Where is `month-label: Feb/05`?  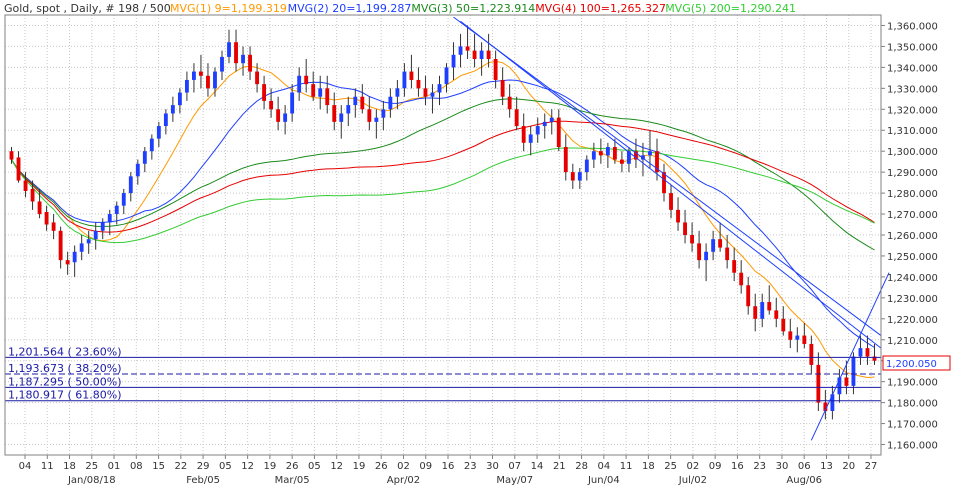 month-label: Feb/05 is located at coordinates (203, 480).